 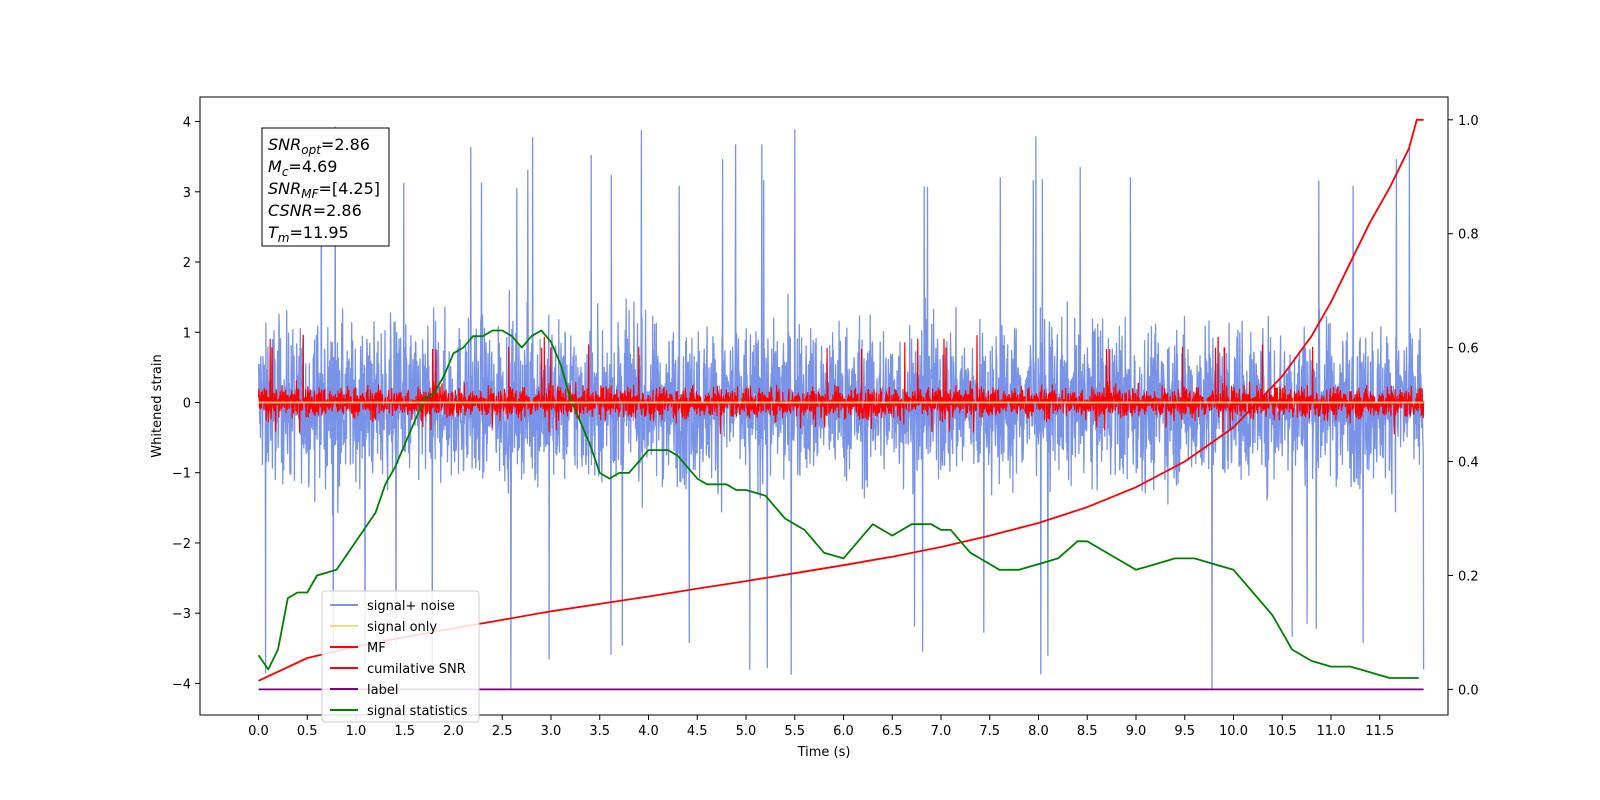 I want to click on x-tick-label: 8.5, so click(x=1087, y=731).